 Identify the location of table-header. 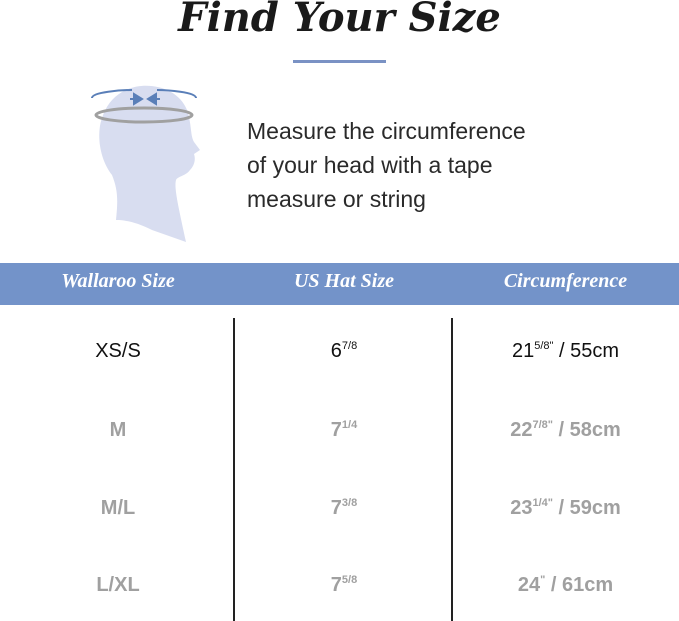
(339, 284).